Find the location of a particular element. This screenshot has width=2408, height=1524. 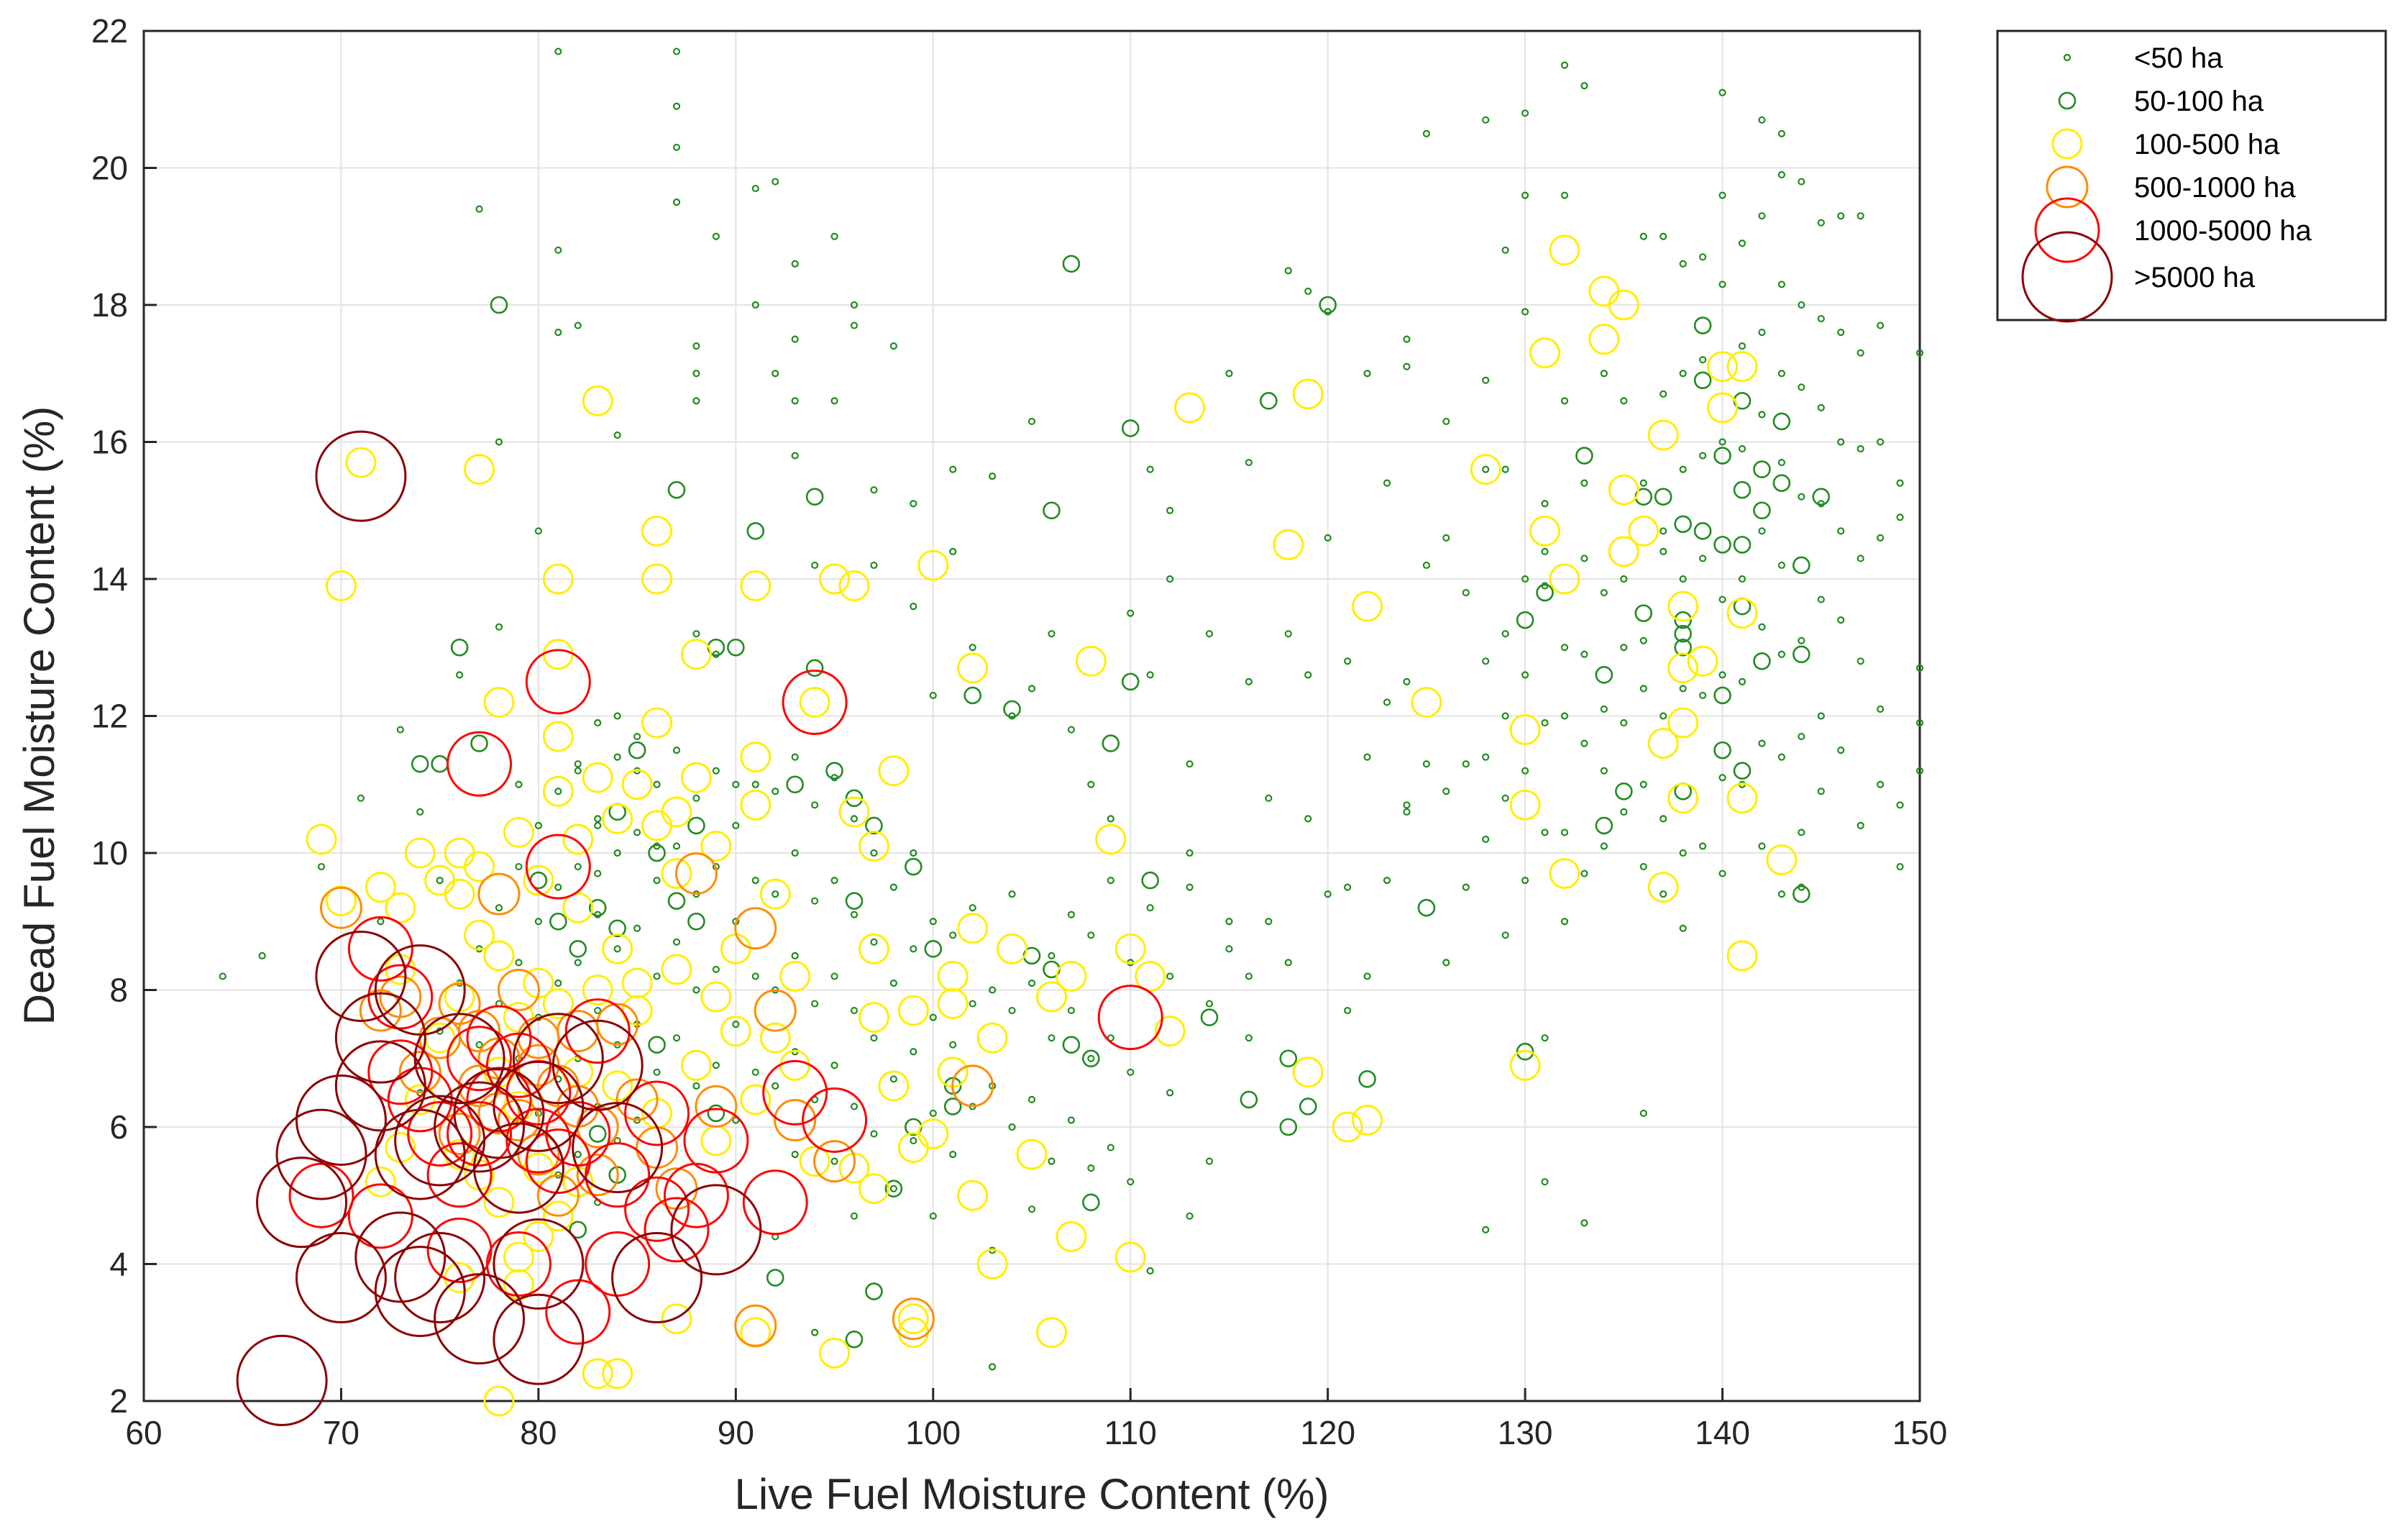

x-tick-label: 140 is located at coordinates (1722, 1432).